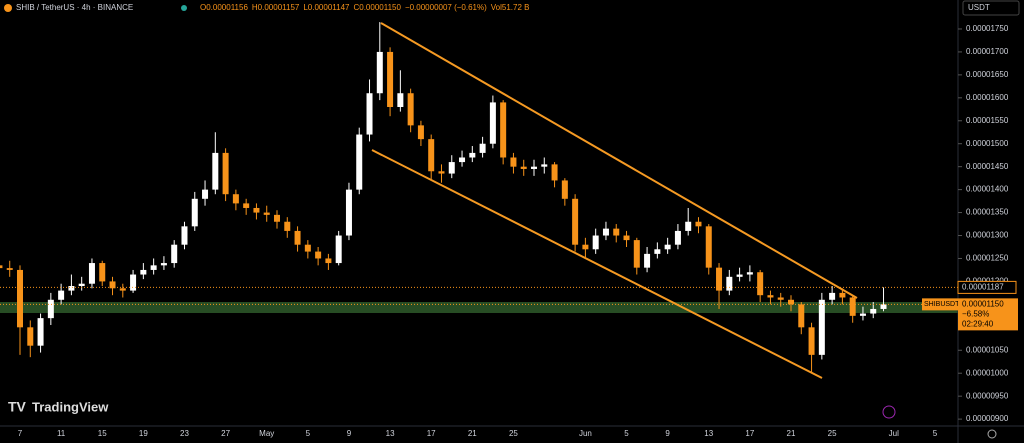 The image size is (1024, 443). I want to click on y-tick-label: 0.00001650, so click(987, 74).